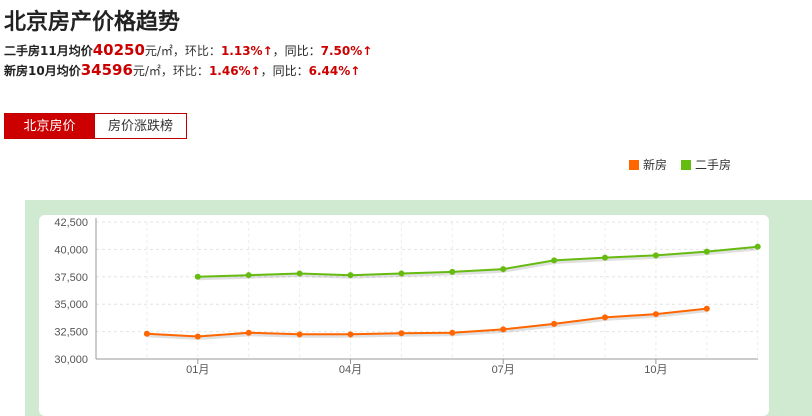  I want to click on y-tick-label: 40,000, so click(71, 250).